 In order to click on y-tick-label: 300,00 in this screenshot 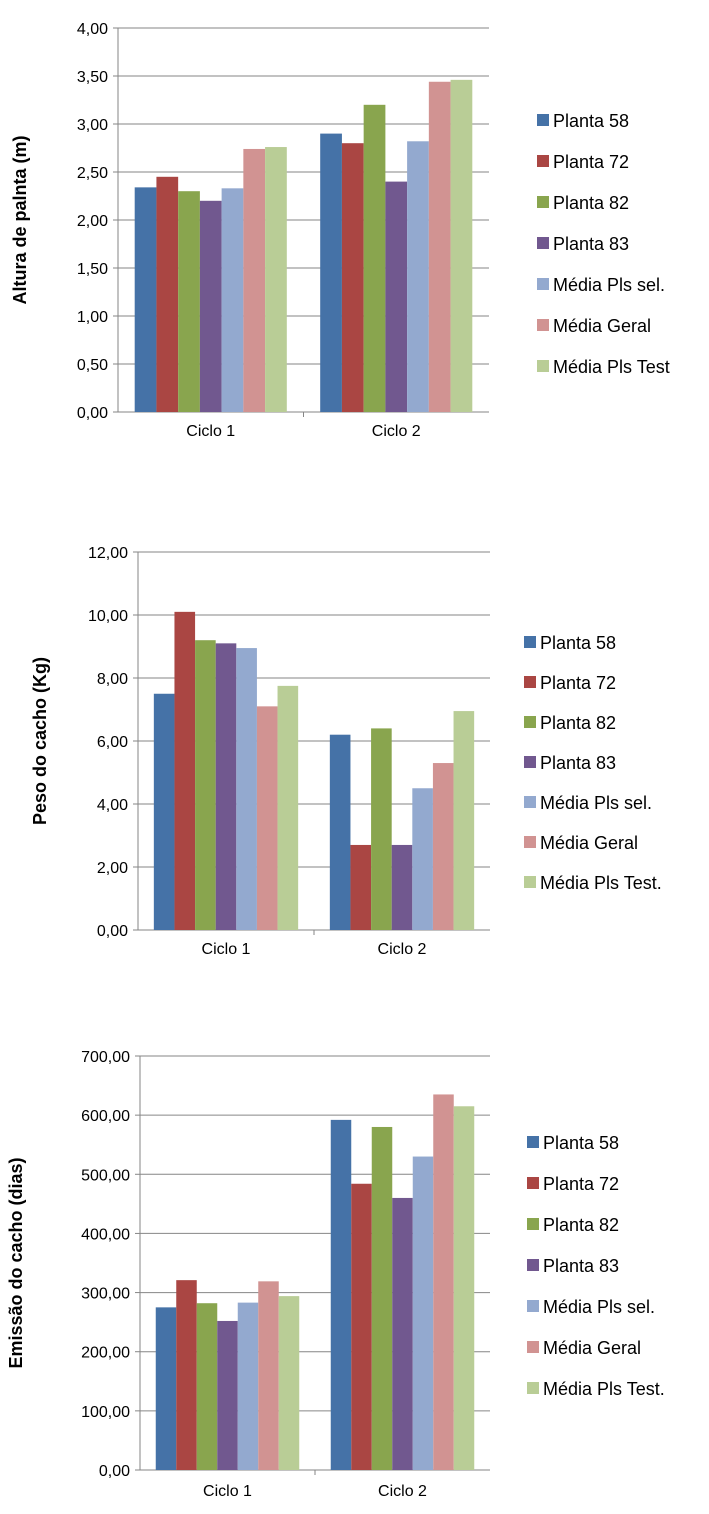, I will do `click(105, 1294)`.